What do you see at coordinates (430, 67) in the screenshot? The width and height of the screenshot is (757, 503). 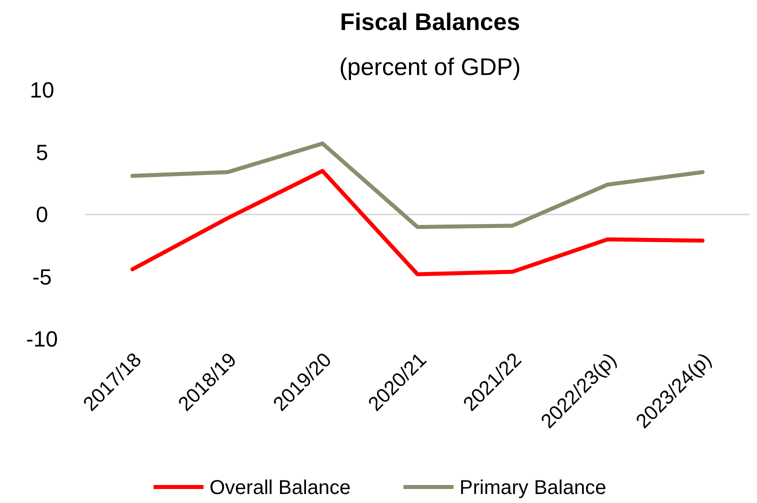 I see `chart-subtitle: (percent of GDP)` at bounding box center [430, 67].